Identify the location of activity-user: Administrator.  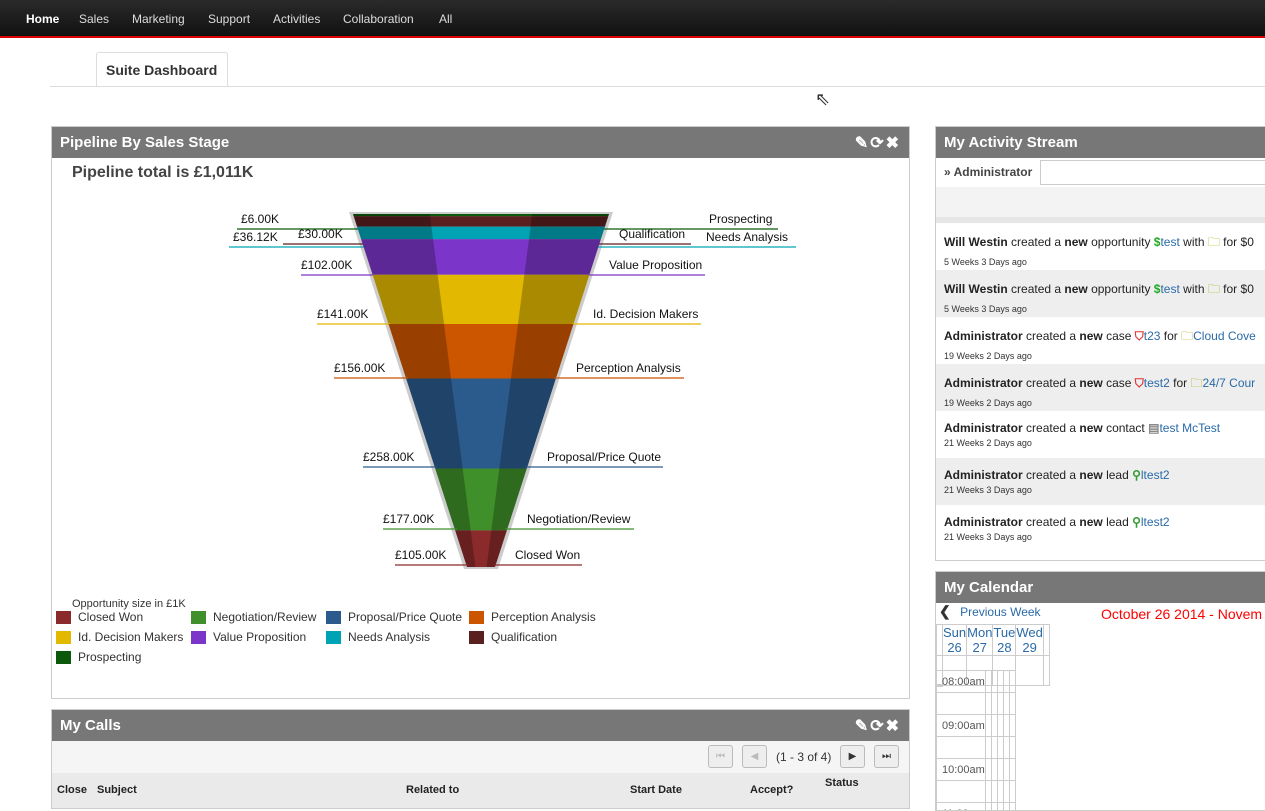
(993, 172).